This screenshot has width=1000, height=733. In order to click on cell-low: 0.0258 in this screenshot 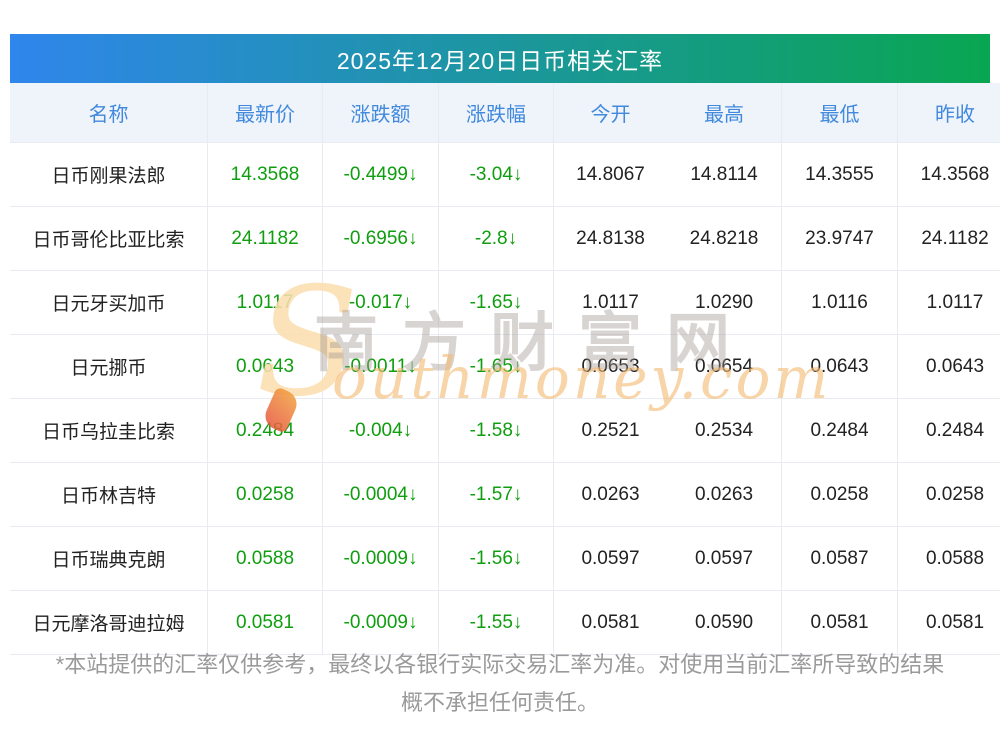, I will do `click(839, 494)`.